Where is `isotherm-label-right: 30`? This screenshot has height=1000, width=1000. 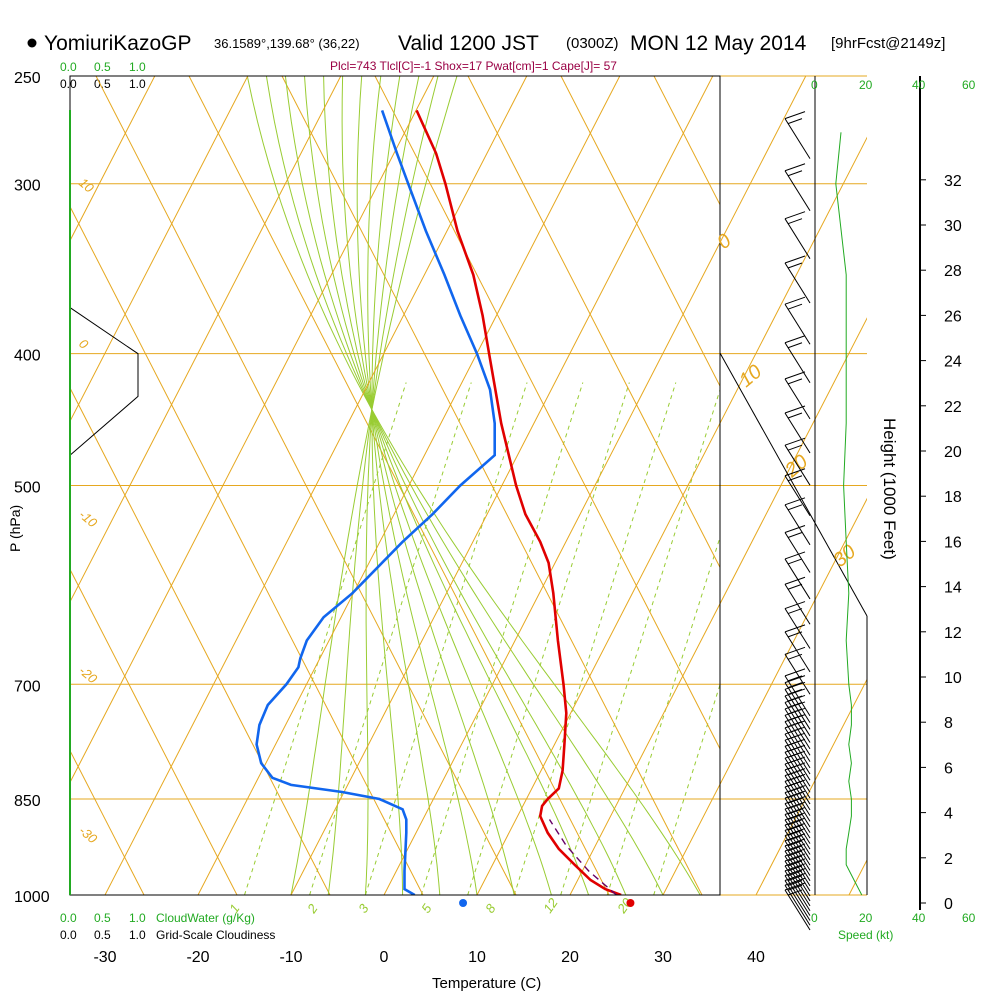 isotherm-label-right: 30 is located at coordinates (844, 556).